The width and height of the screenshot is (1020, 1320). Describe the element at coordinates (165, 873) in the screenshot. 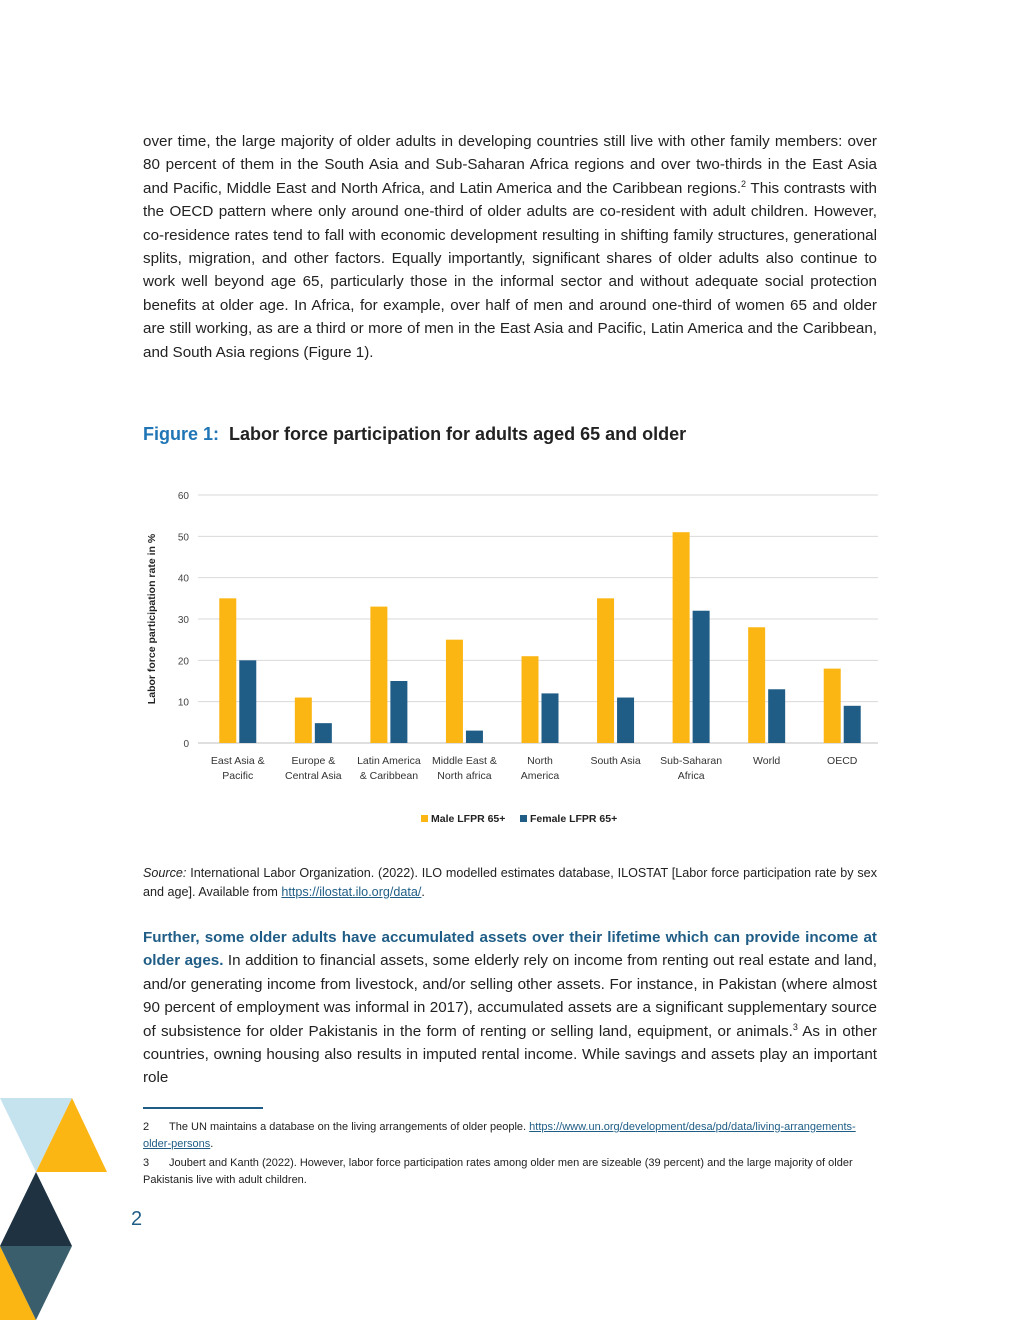

I see `source-label: Source:` at that location.